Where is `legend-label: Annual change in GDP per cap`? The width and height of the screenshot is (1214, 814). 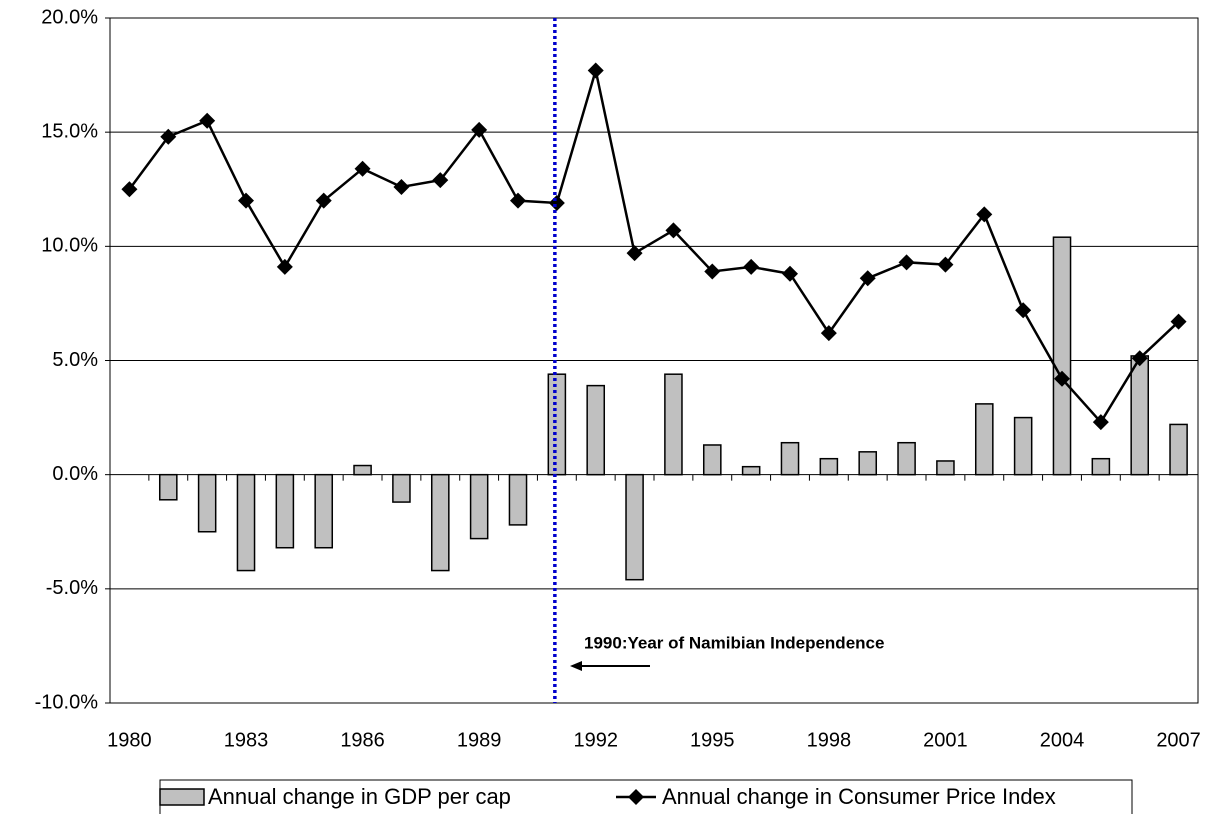 legend-label: Annual change in GDP per cap is located at coordinates (359, 796).